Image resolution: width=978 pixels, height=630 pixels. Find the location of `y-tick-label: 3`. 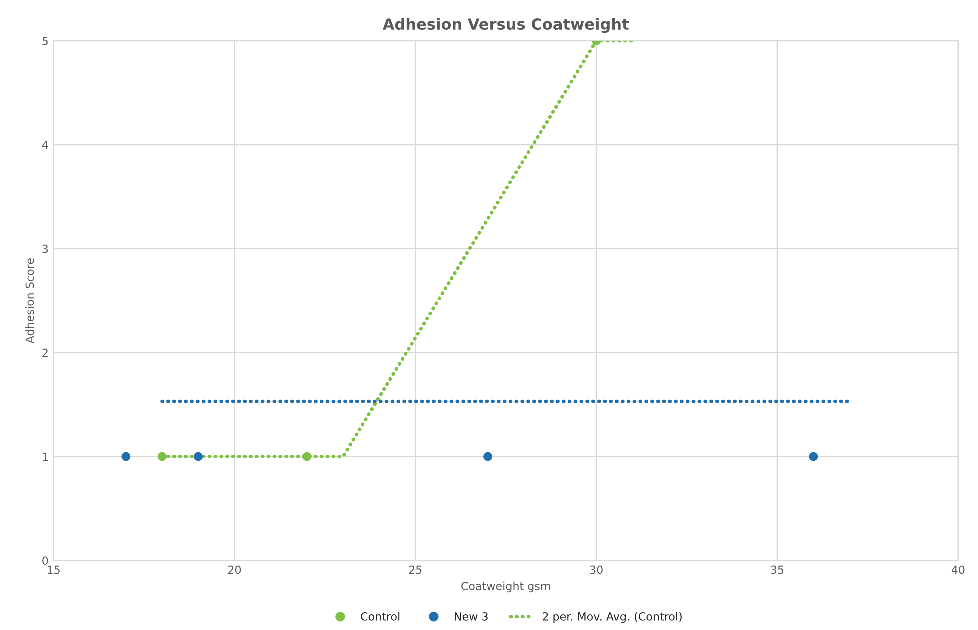

y-tick-label: 3 is located at coordinates (45, 249).